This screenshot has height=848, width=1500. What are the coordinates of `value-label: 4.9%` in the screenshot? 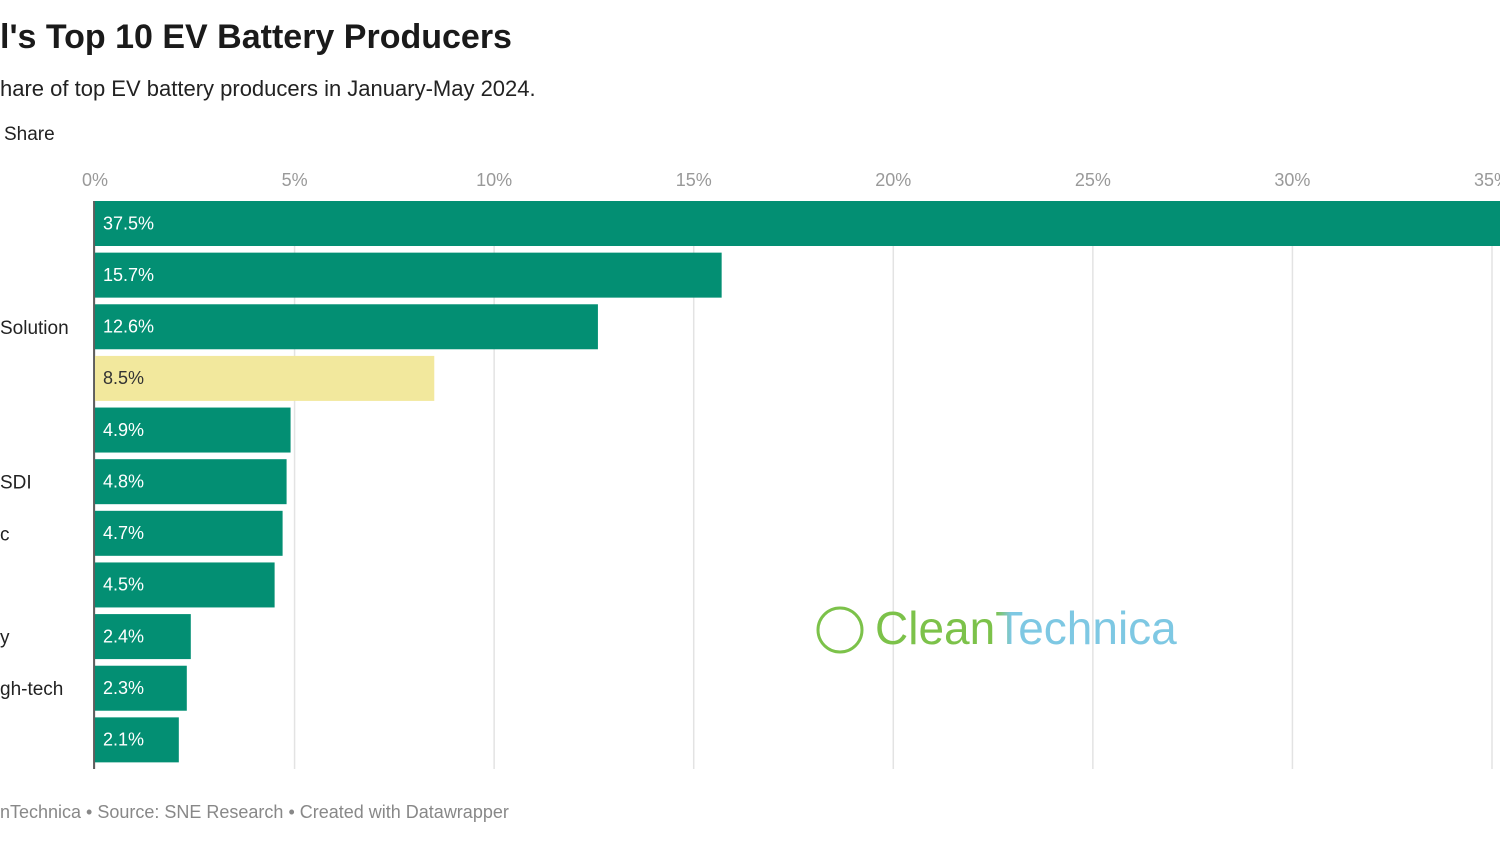 It's located at (123, 430).